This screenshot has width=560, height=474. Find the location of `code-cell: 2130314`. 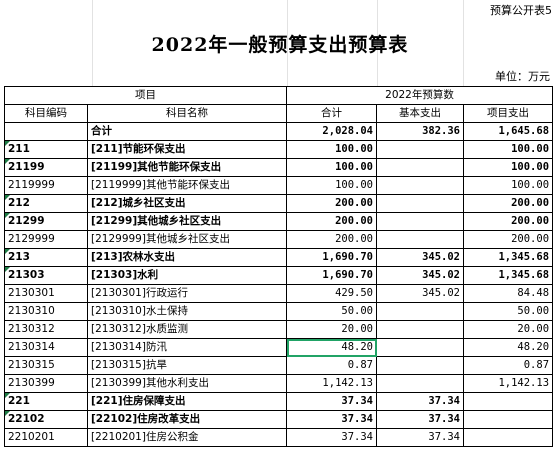

code-cell: 2130314 is located at coordinates (46, 347).